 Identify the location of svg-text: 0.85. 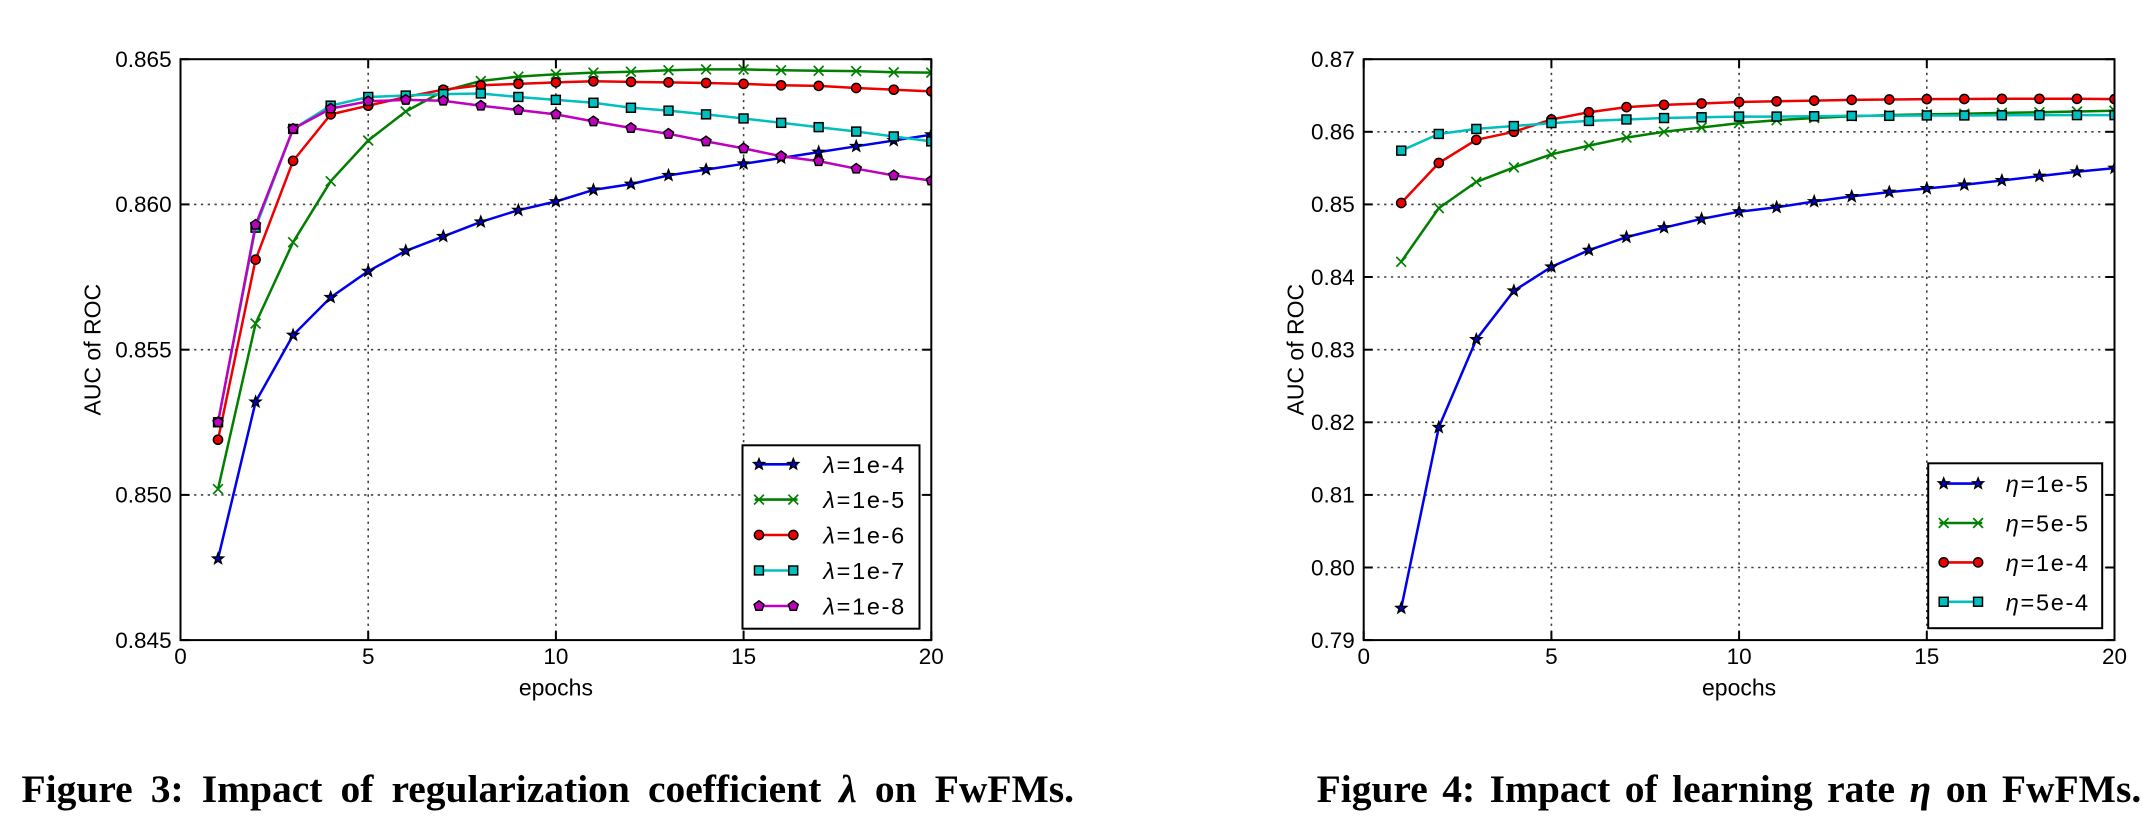
(1333, 204).